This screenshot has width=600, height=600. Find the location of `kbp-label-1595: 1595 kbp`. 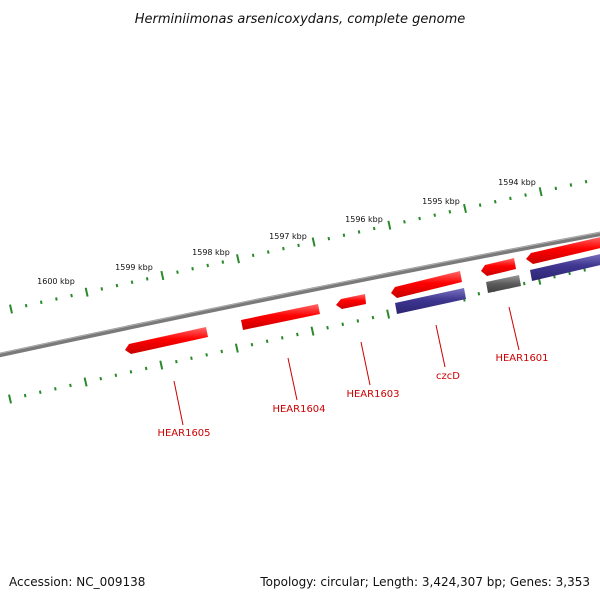

kbp-label-1595: 1595 kbp is located at coordinates (441, 201).